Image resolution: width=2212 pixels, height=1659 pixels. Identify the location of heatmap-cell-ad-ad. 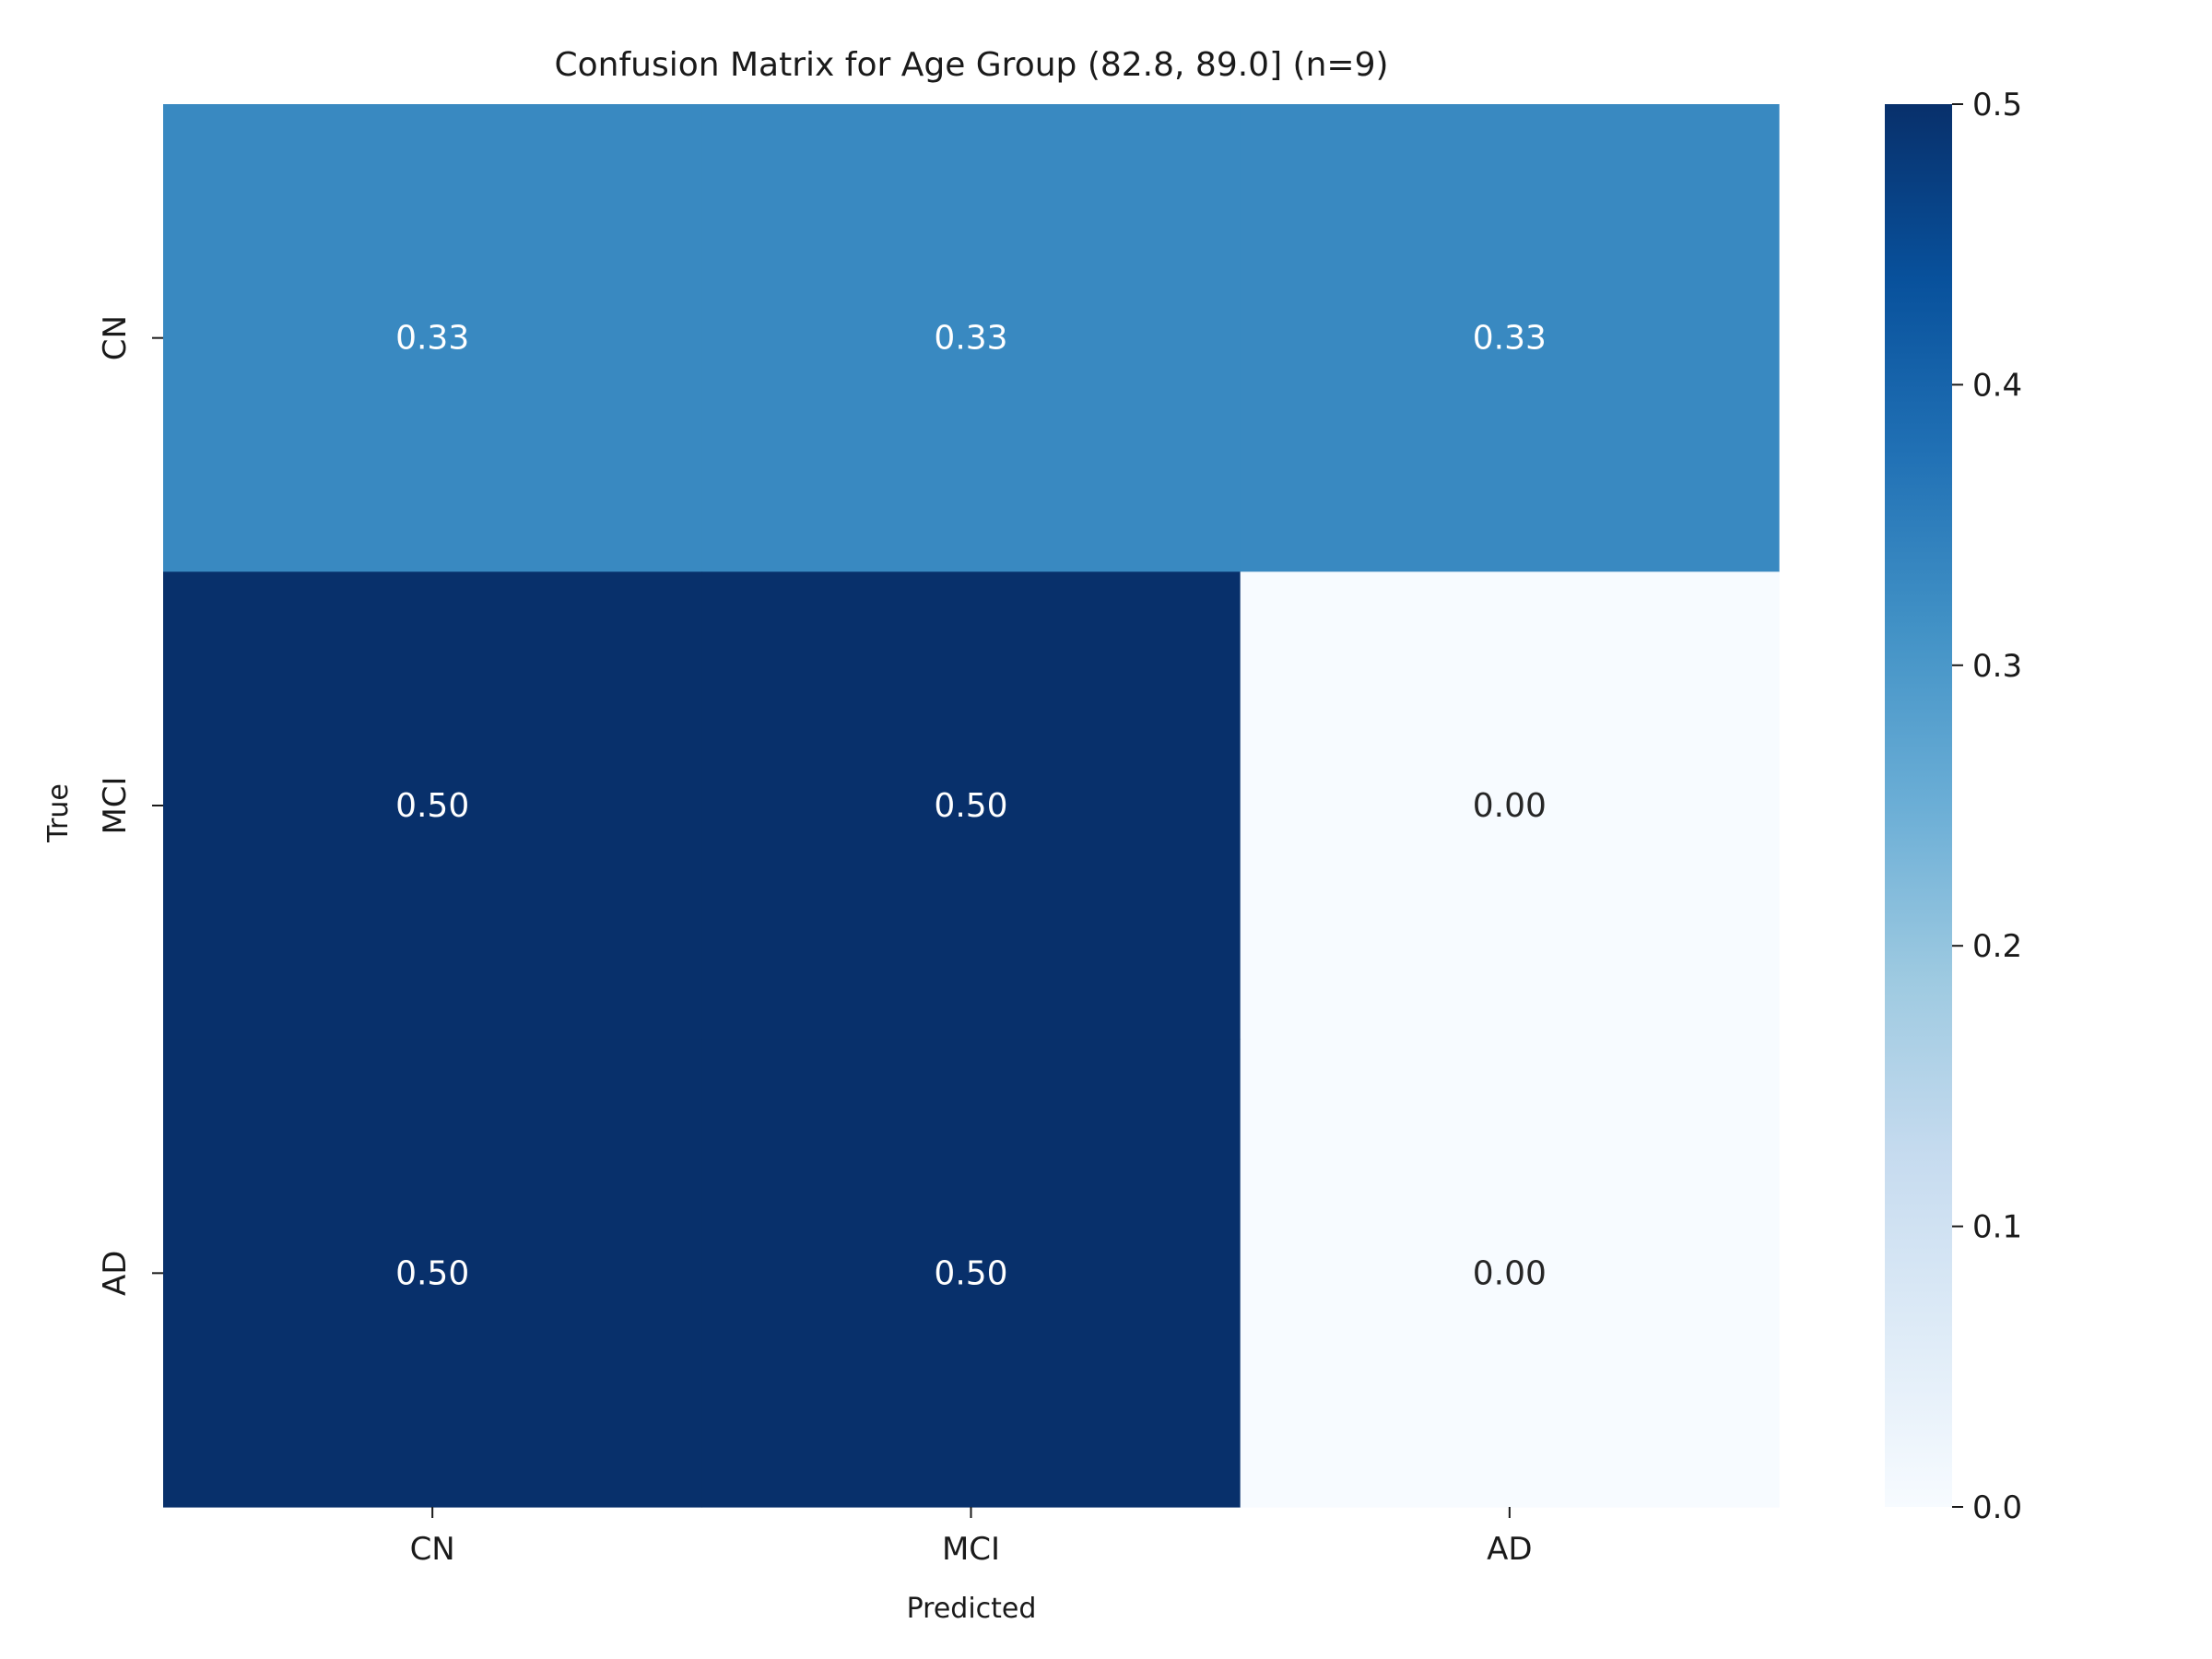
(1510, 1273).